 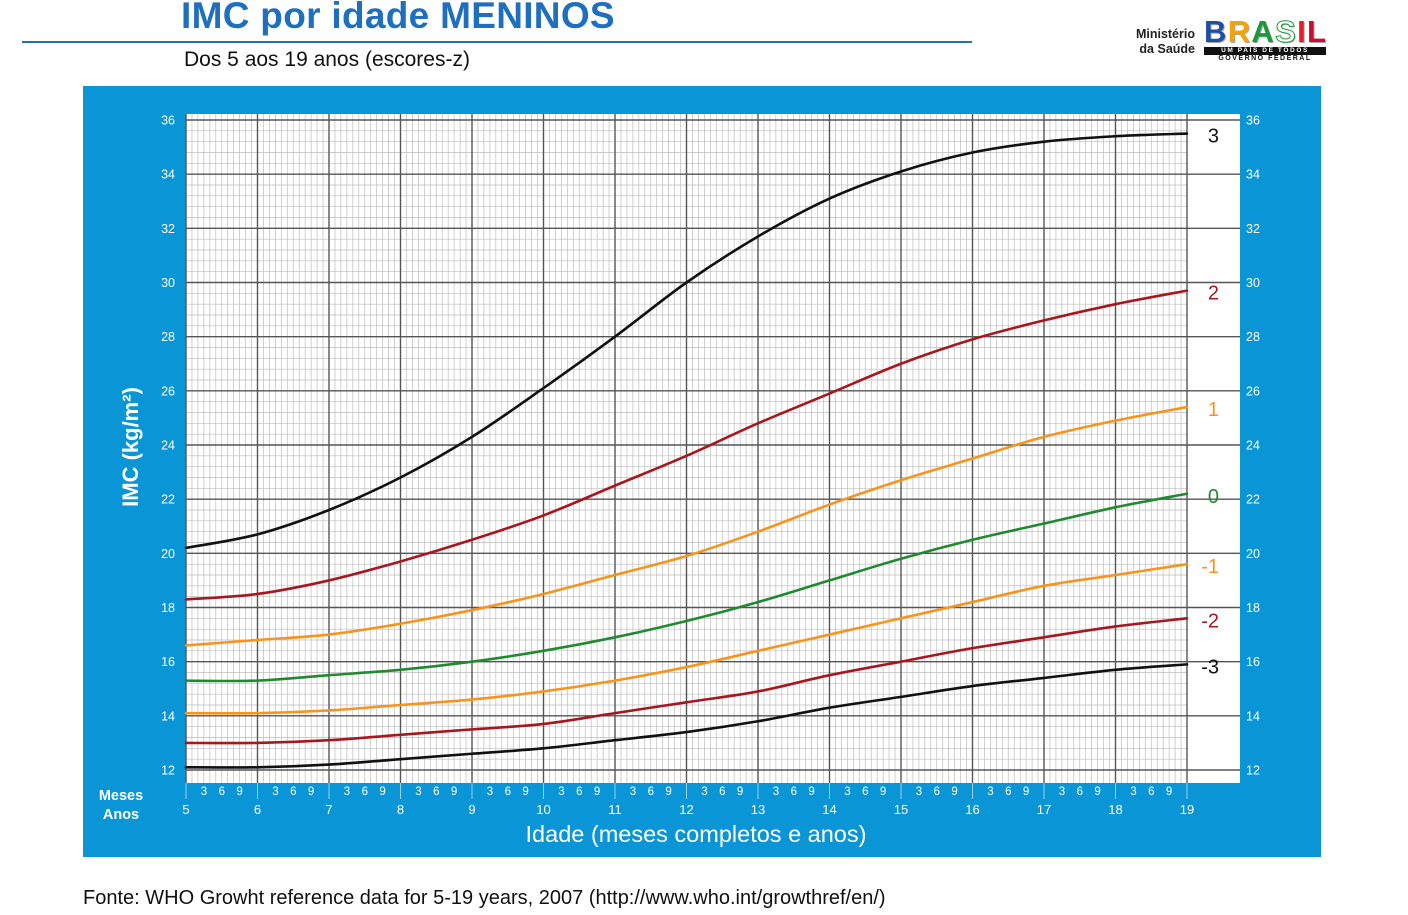 What do you see at coordinates (328, 809) in the screenshot?
I see `year-tick-label: 7` at bounding box center [328, 809].